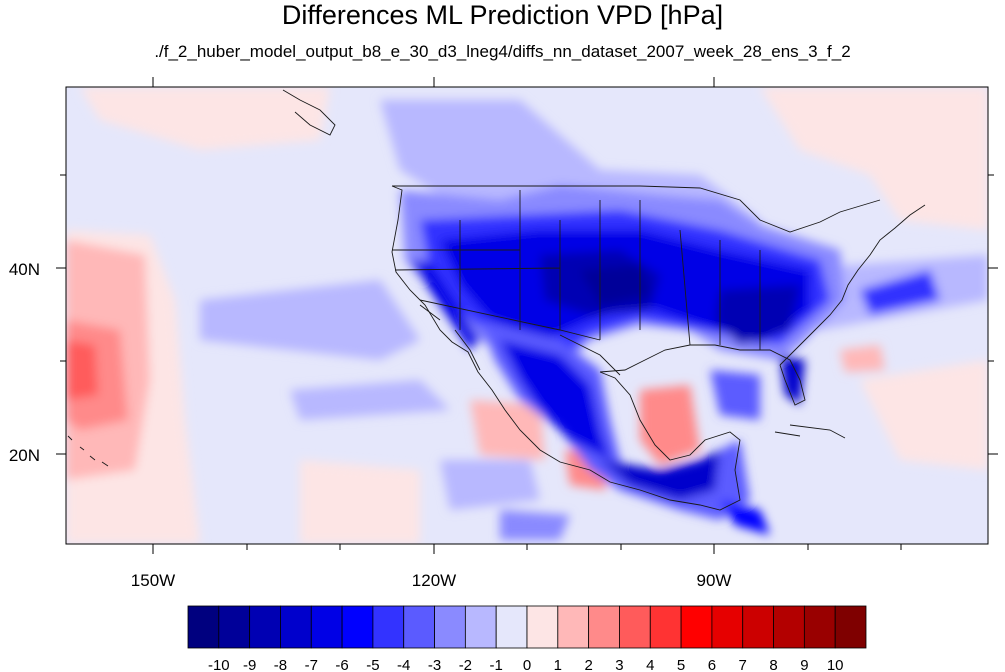 This screenshot has height=672, width=1005. I want to click on colorbar-label: 1, so click(558, 664).